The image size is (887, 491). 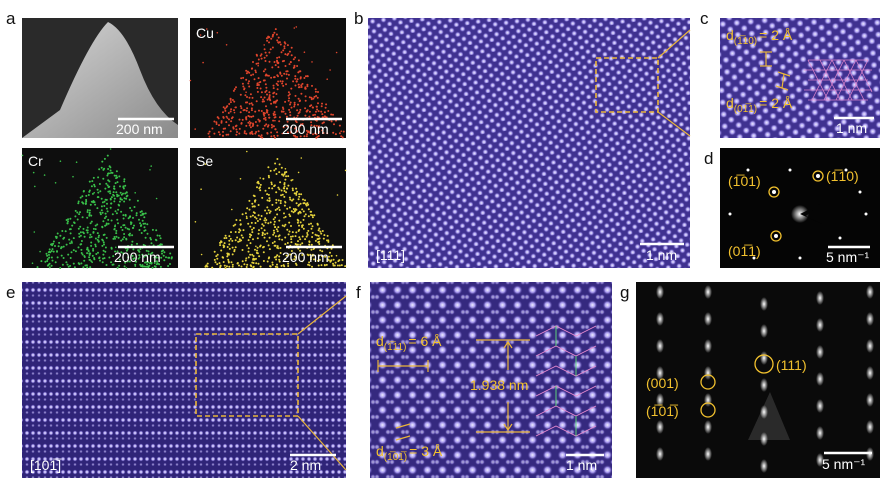 I want to click on saed-pattern: (1̅01) (1̅10) (01̅1) 5 nm⁻¹, so click(x=800, y=208).